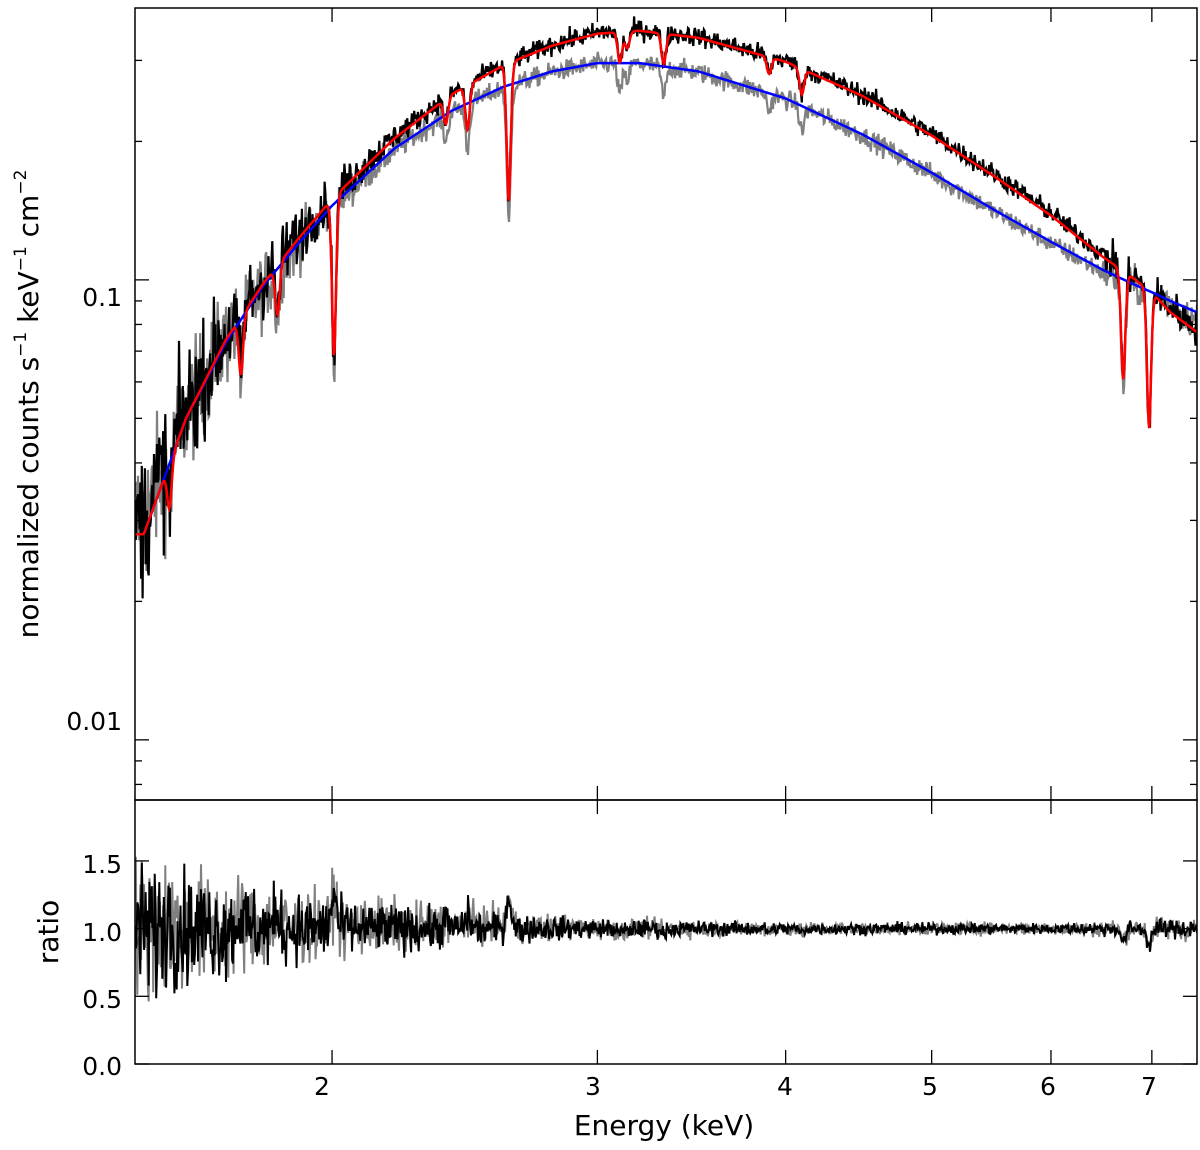 This screenshot has height=1150, width=1200. What do you see at coordinates (322, 1086) in the screenshot?
I see `x-tick-label-2: 2` at bounding box center [322, 1086].